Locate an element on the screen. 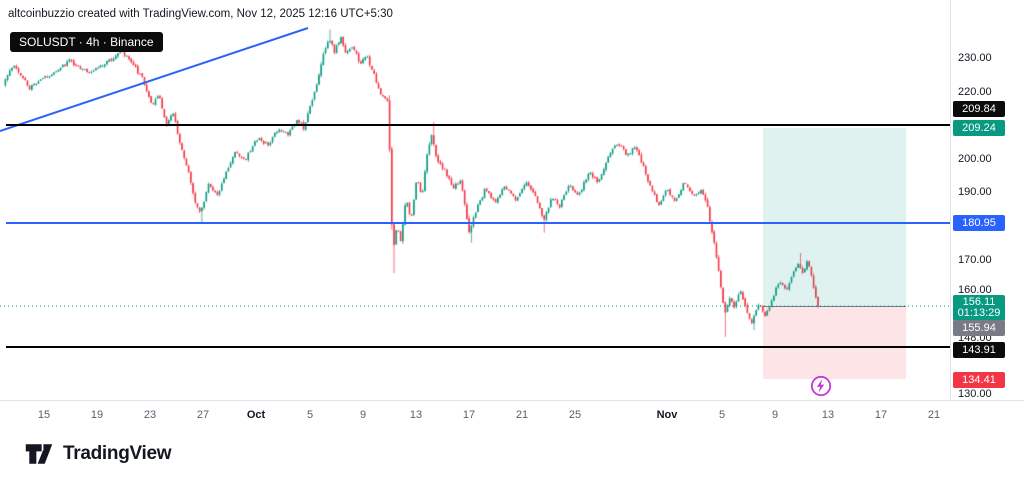 This screenshot has height=487, width=1024. price-tick-label: 130.00 is located at coordinates (975, 394).